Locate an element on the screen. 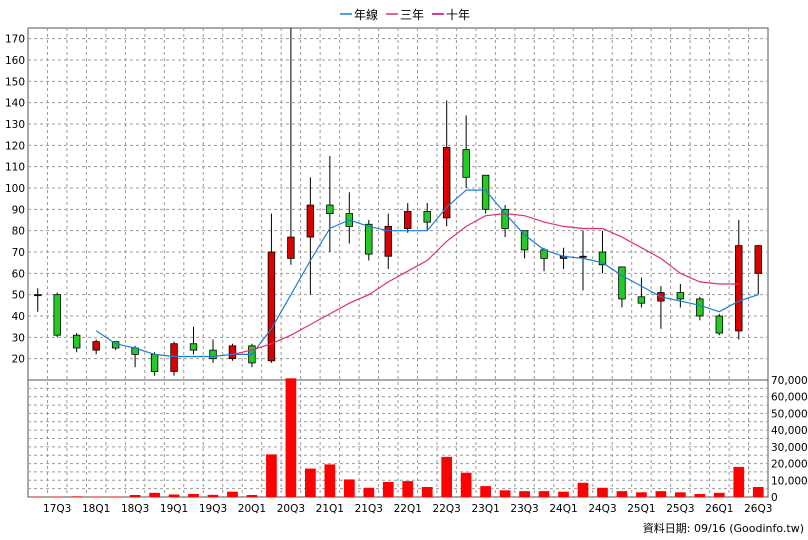  volume-tick-label: 10,000 is located at coordinates (789, 481).